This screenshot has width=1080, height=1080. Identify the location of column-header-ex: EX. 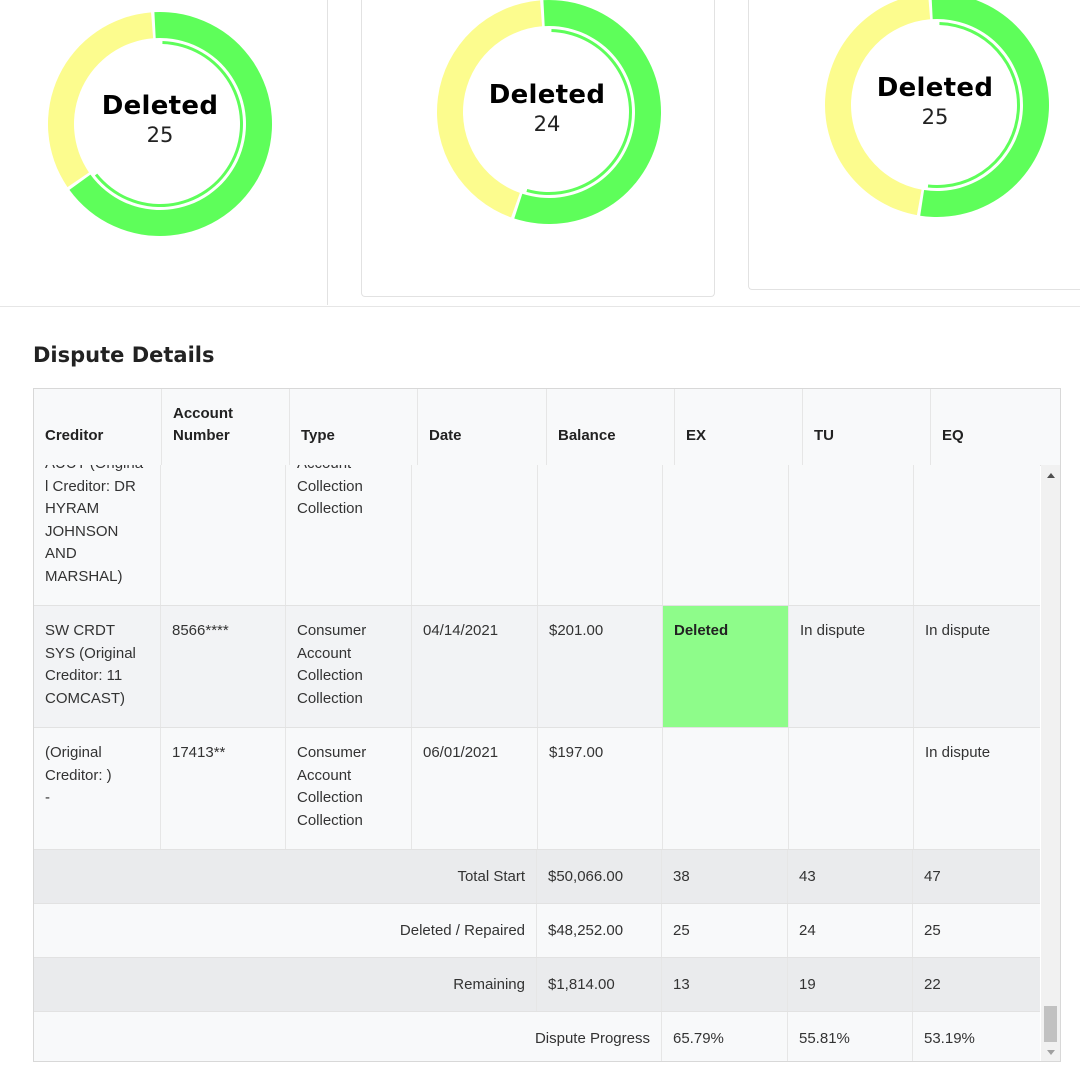
(739, 427).